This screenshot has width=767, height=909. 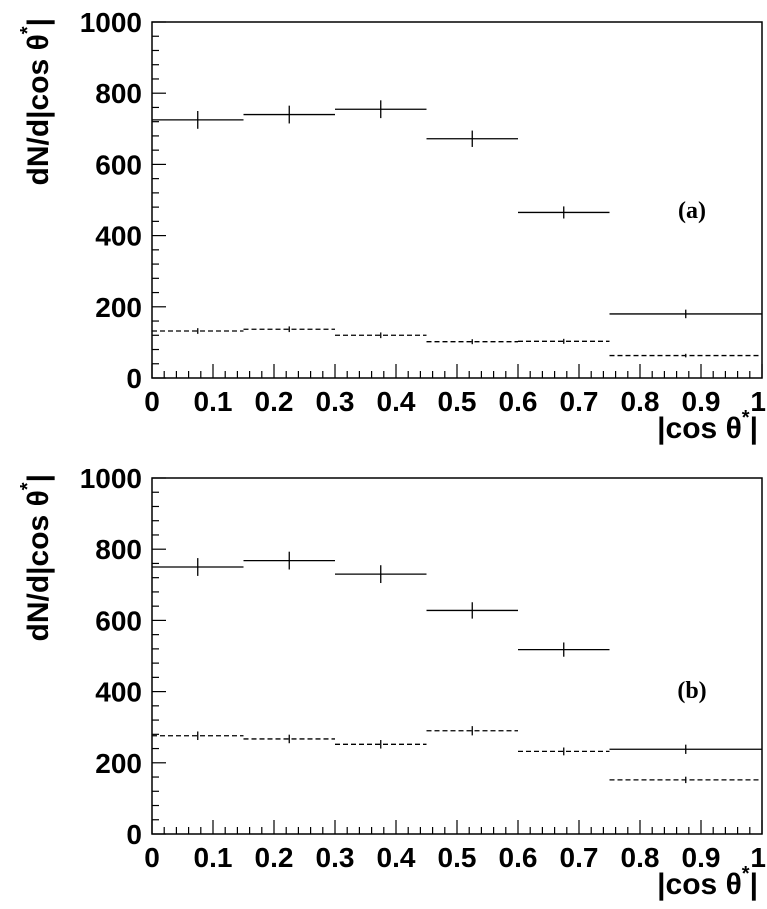 I want to click on panel-label: (b), so click(x=691, y=691).